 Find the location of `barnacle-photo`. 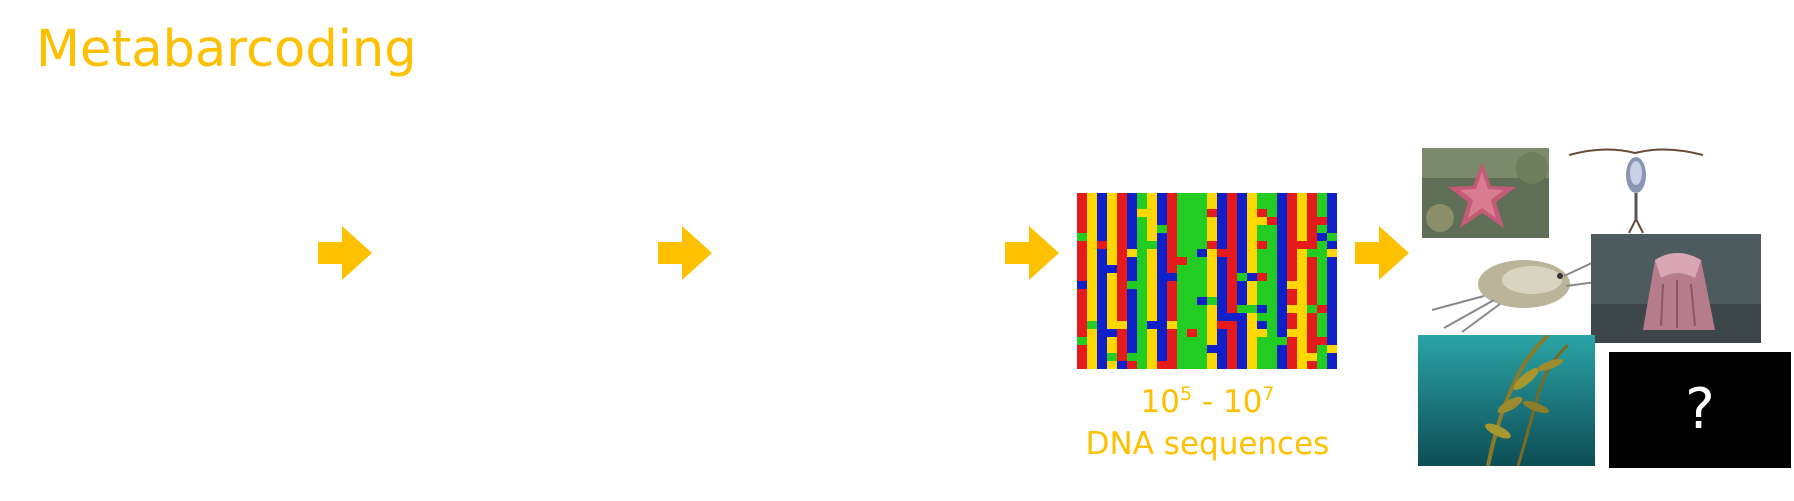

barnacle-photo is located at coordinates (1676, 288).